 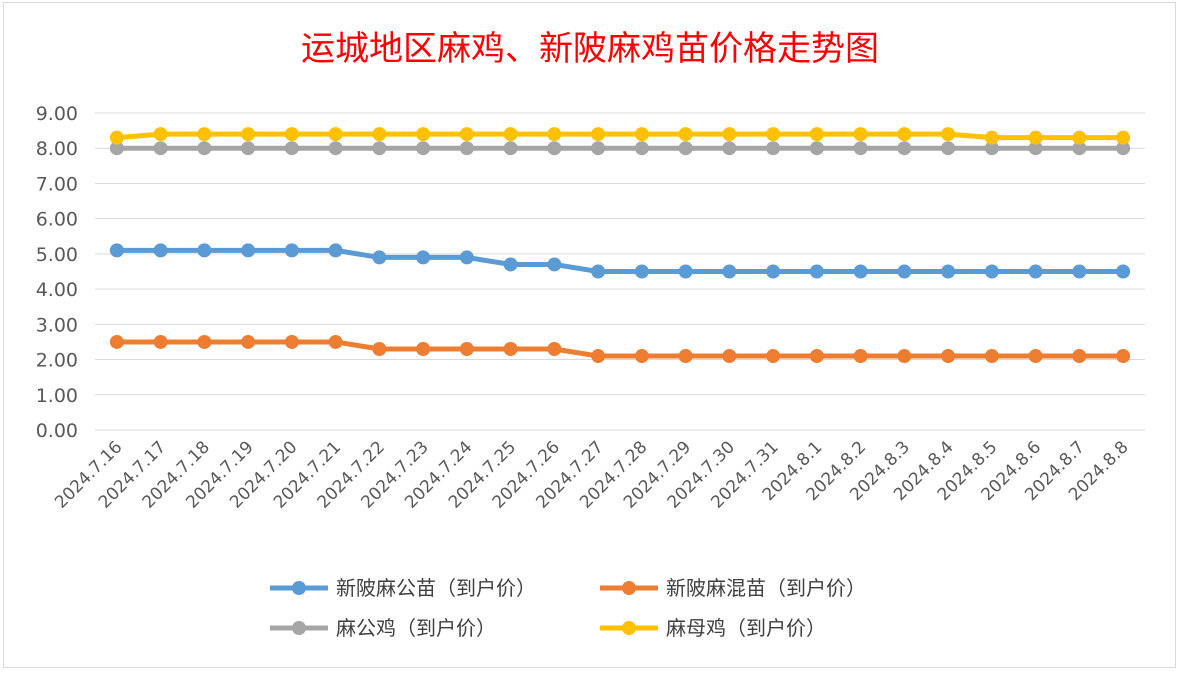 I want to click on y-tick-label: 2.00, so click(x=57, y=361).